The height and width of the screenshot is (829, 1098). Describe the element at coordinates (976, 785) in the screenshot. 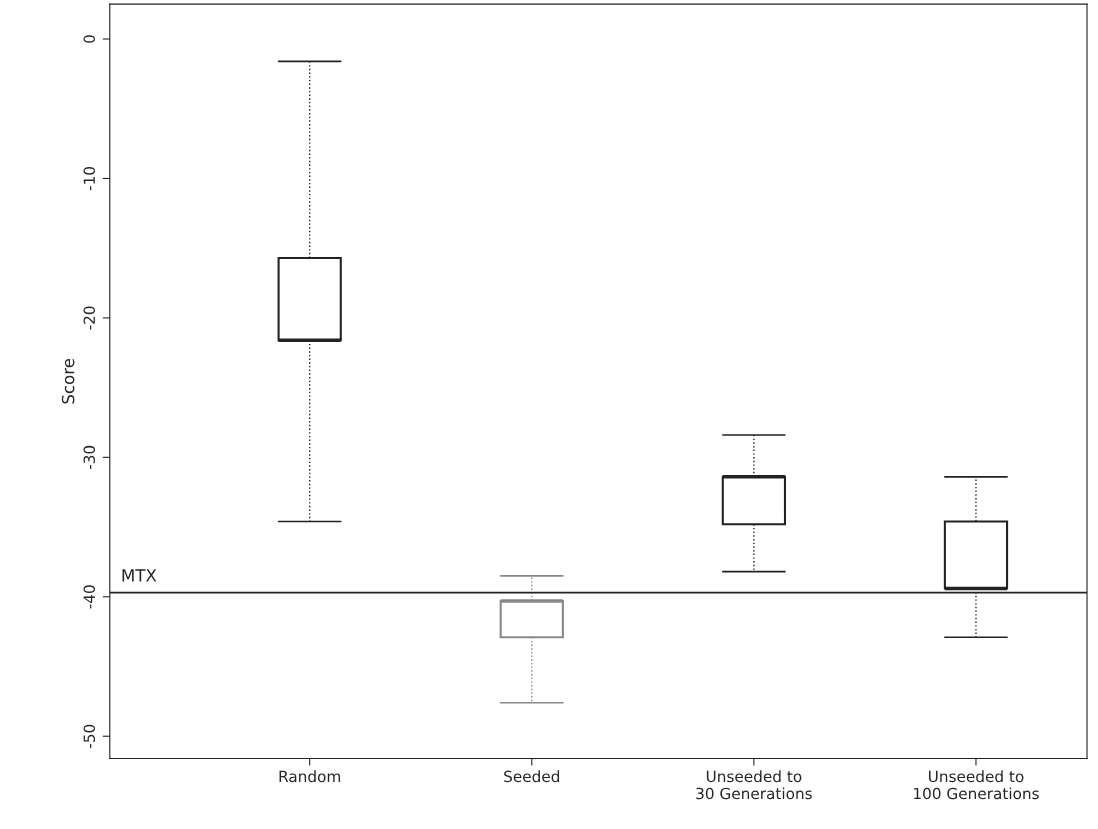

I see `x-tick-label: Unseeded to 100 Generations` at that location.